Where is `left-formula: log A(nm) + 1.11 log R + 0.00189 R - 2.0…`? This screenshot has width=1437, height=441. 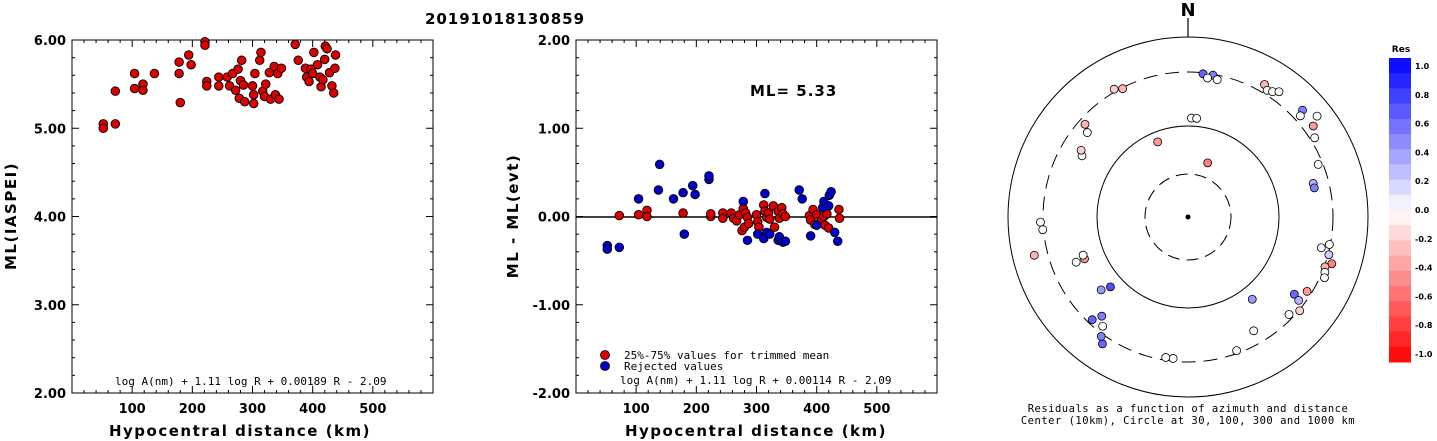 left-formula: log A(nm) + 1.11 log R + 0.00189 R - 2.0… is located at coordinates (251, 381).